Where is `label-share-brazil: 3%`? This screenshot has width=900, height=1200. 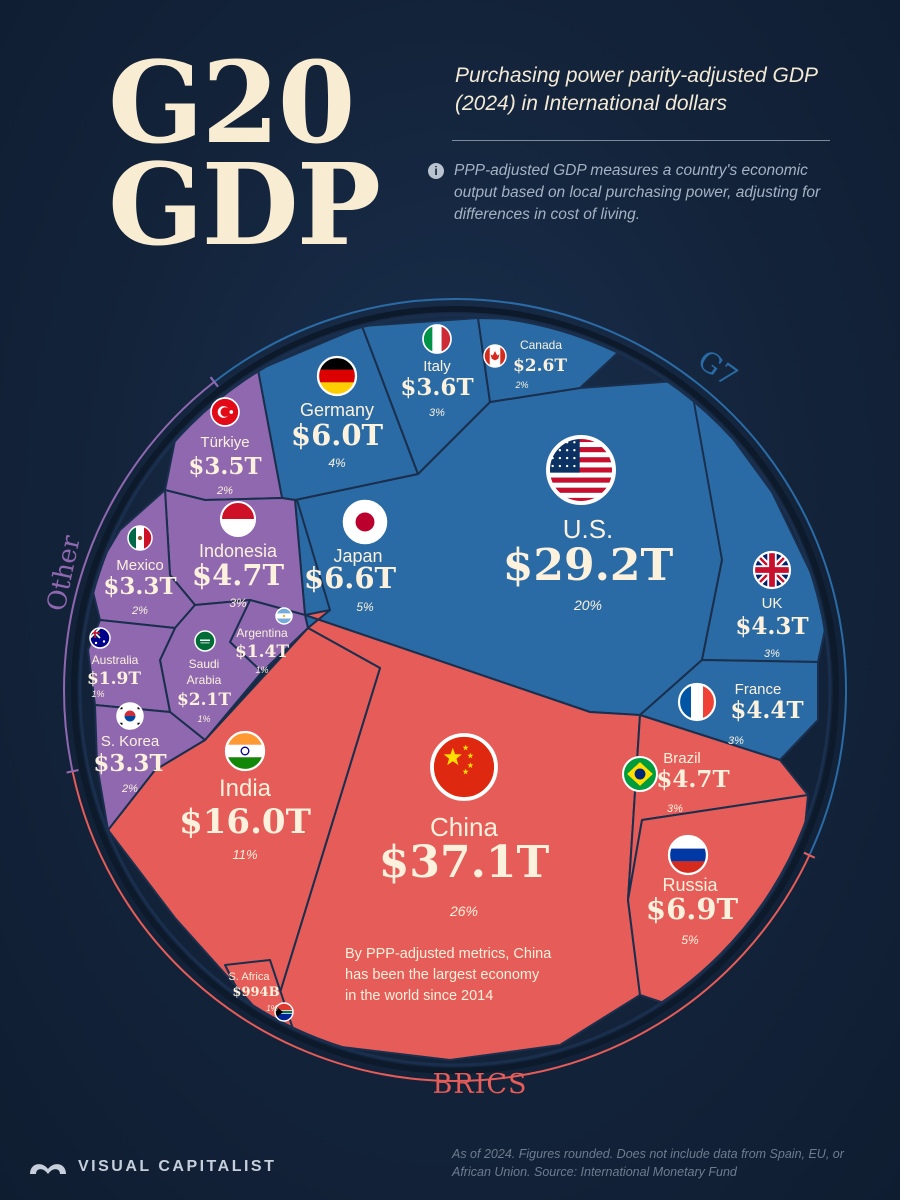
label-share-brazil: 3% is located at coordinates (675, 809).